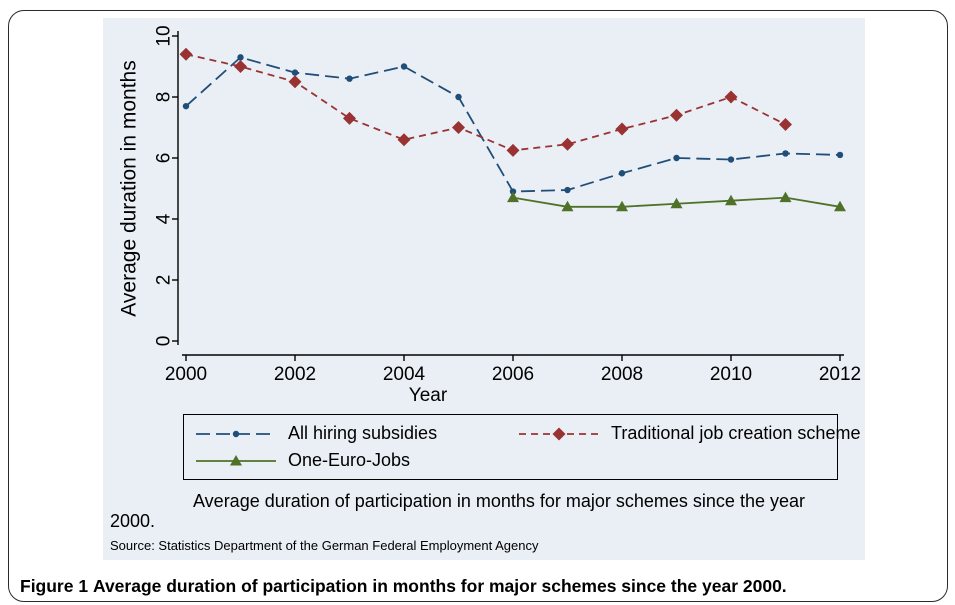 The width and height of the screenshot is (955, 605). Describe the element at coordinates (54, 586) in the screenshot. I see `figure-label: Figure 1` at that location.